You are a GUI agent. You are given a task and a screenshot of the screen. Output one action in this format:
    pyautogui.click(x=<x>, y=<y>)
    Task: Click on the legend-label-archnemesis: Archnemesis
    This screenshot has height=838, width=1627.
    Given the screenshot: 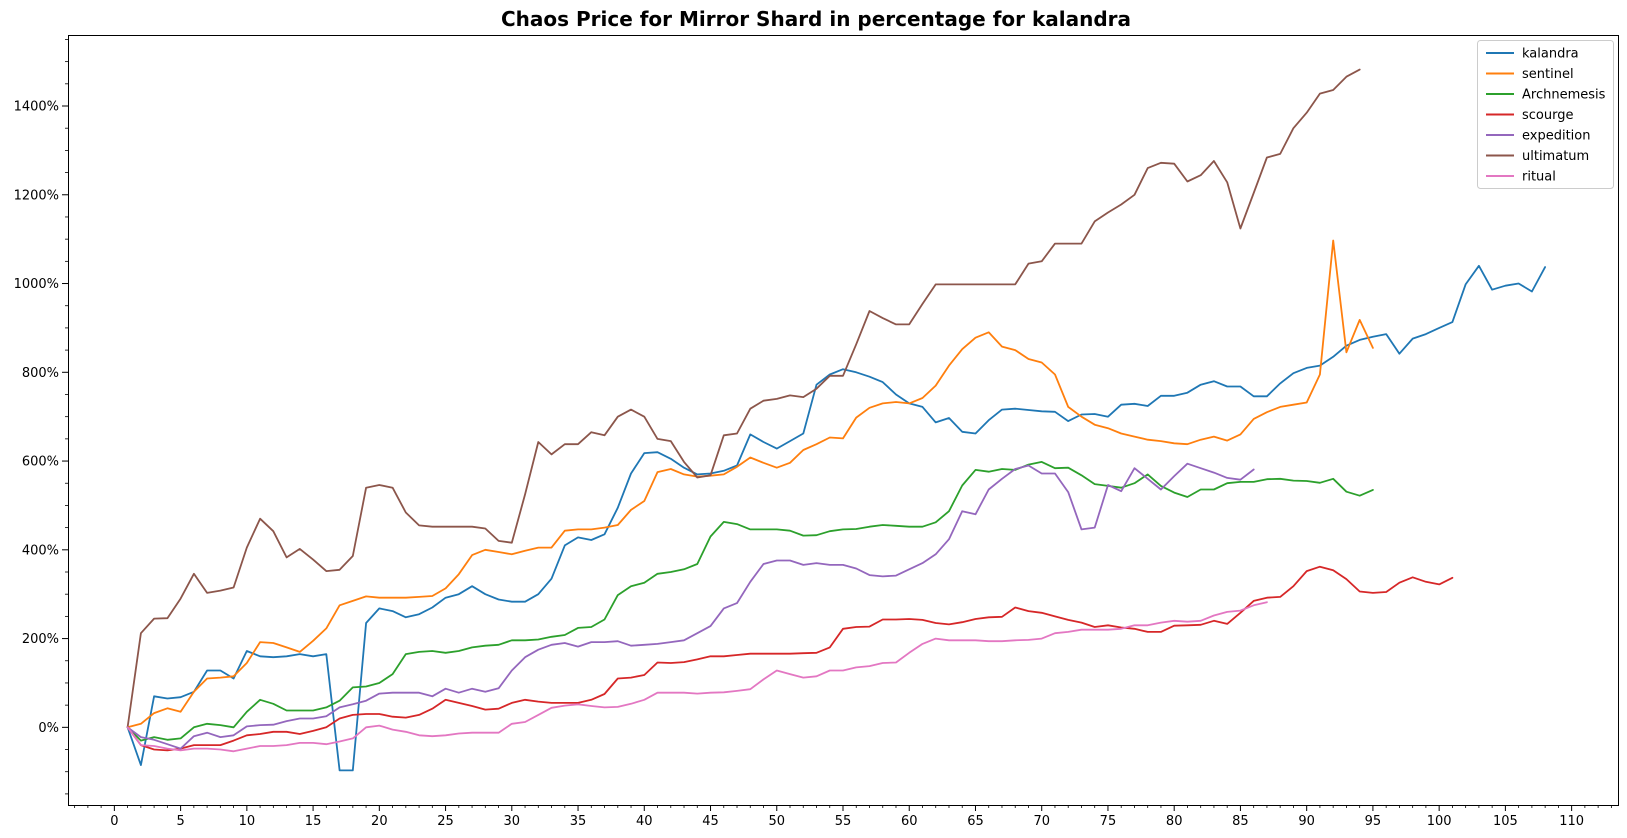 What is the action you would take?
    pyautogui.click(x=1564, y=95)
    